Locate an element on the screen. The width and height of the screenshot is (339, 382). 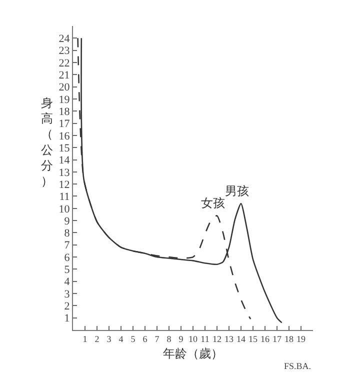
x-tick-label: 14 is located at coordinates (241, 339).